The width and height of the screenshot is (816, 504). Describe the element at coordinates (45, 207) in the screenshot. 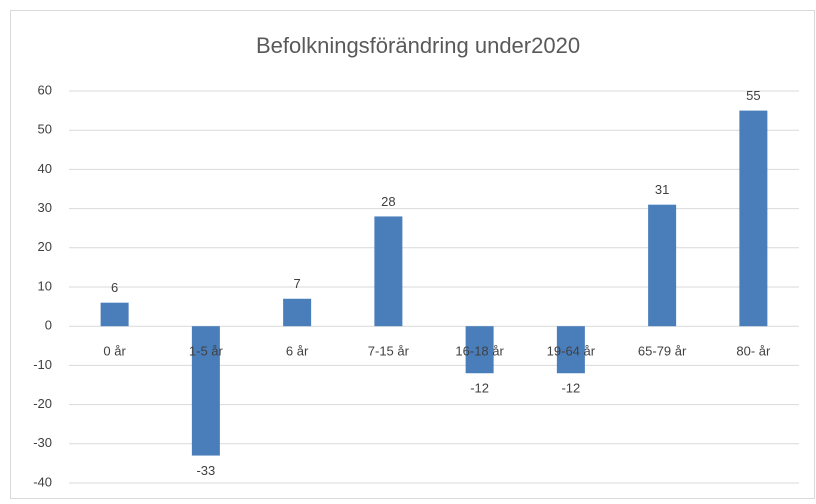

I see `y-tick-label: 30` at that location.